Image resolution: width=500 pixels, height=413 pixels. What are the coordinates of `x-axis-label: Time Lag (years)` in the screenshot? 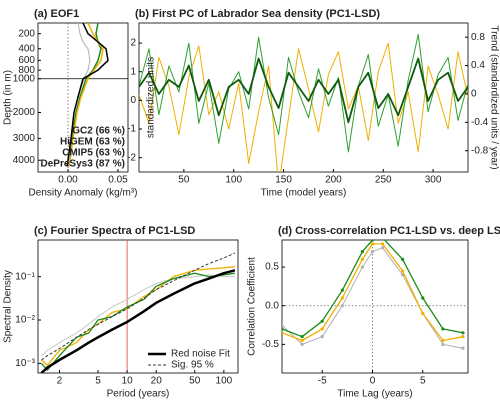 It's located at (374, 394).